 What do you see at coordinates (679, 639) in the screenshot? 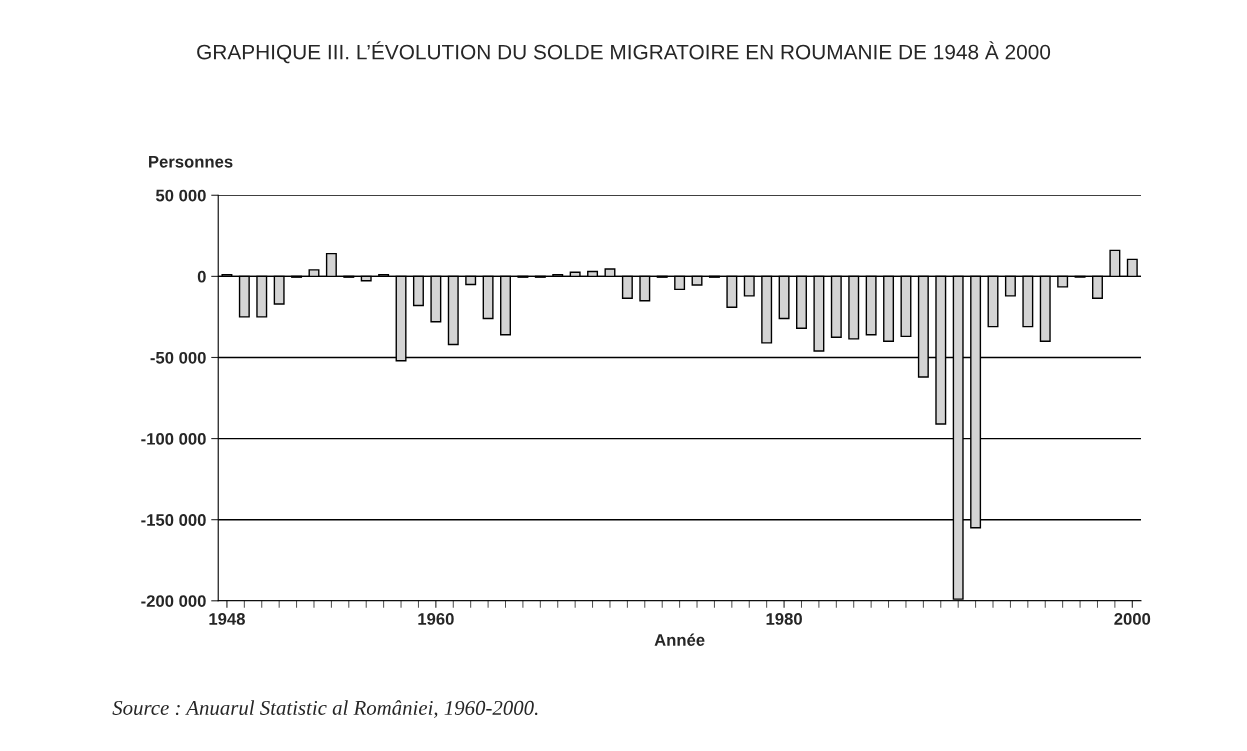
I see `x-axis-title: Année` at bounding box center [679, 639].